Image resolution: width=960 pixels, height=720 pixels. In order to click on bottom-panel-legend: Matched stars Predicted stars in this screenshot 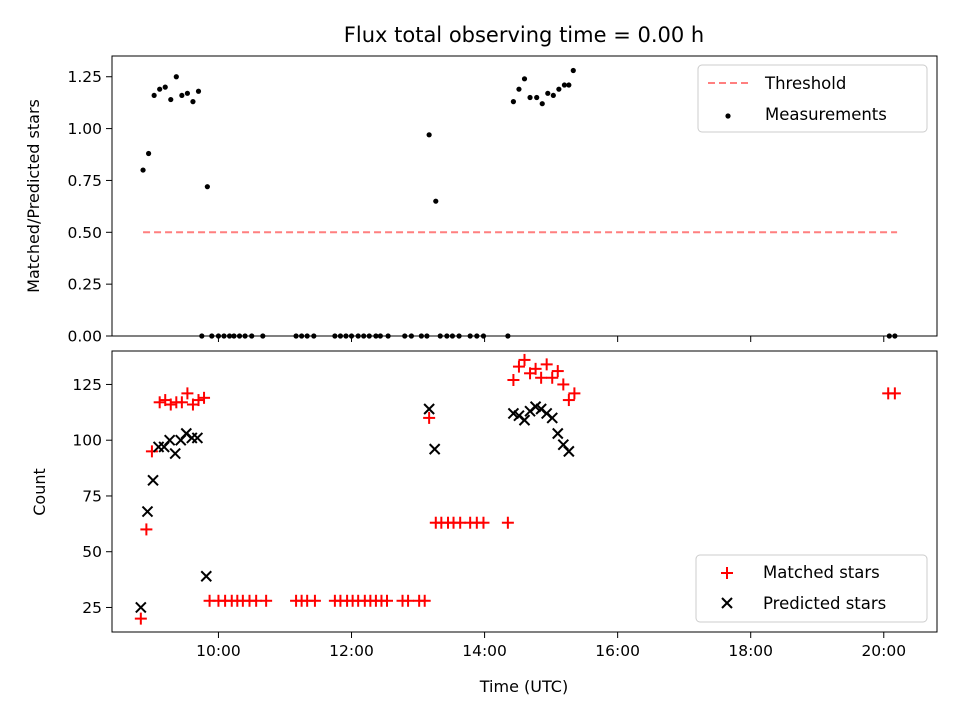, I will do `click(811, 588)`.